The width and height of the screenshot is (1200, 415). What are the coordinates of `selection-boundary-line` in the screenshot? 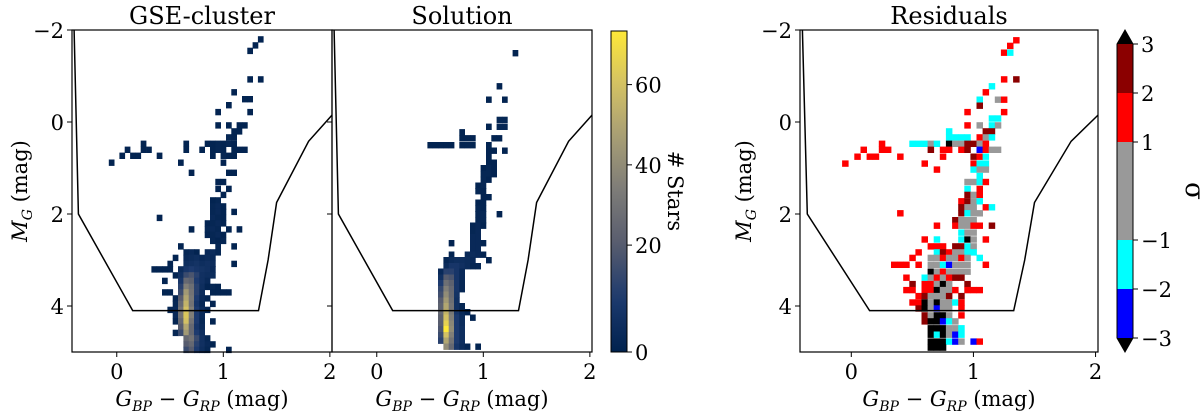 It's located at (202, 171).